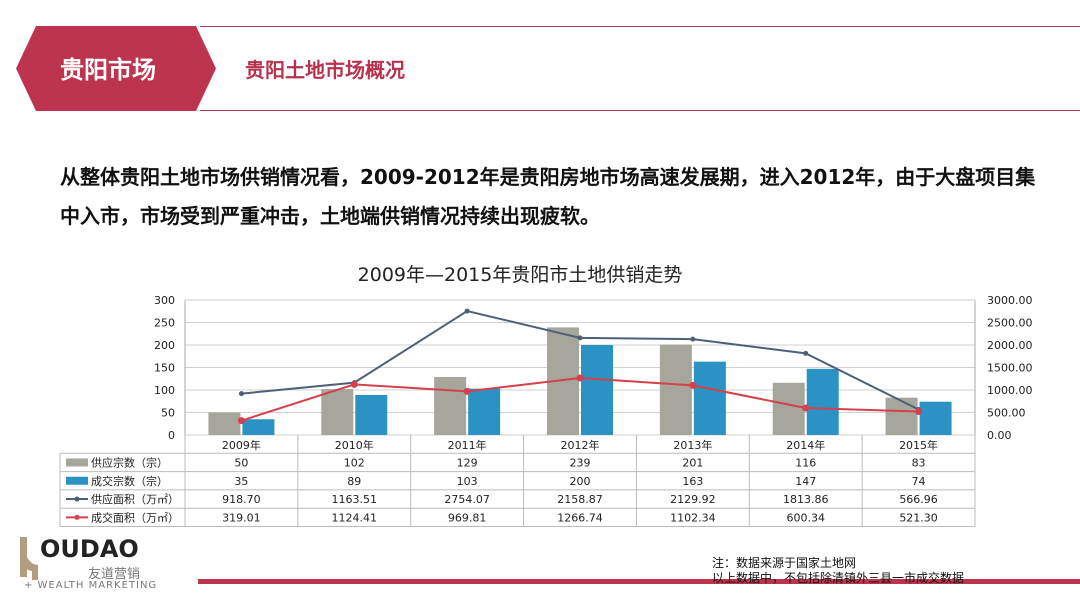  Describe the element at coordinates (241, 445) in the screenshot. I see `x-tick-label: 2009年` at that location.